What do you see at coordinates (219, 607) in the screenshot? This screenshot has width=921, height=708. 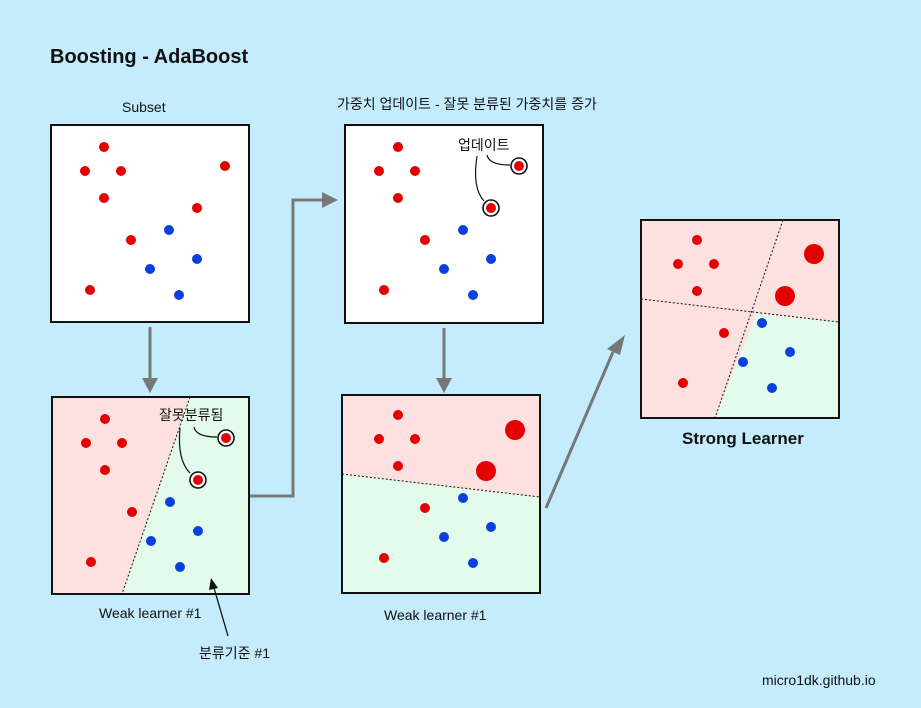 I see `criterion-pointer` at bounding box center [219, 607].